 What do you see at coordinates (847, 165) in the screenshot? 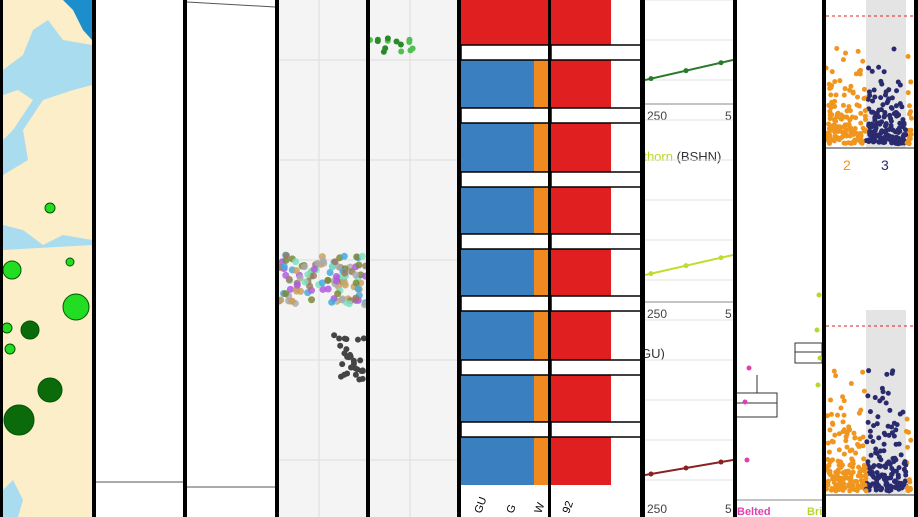
I see `chrom-label: 2` at bounding box center [847, 165].